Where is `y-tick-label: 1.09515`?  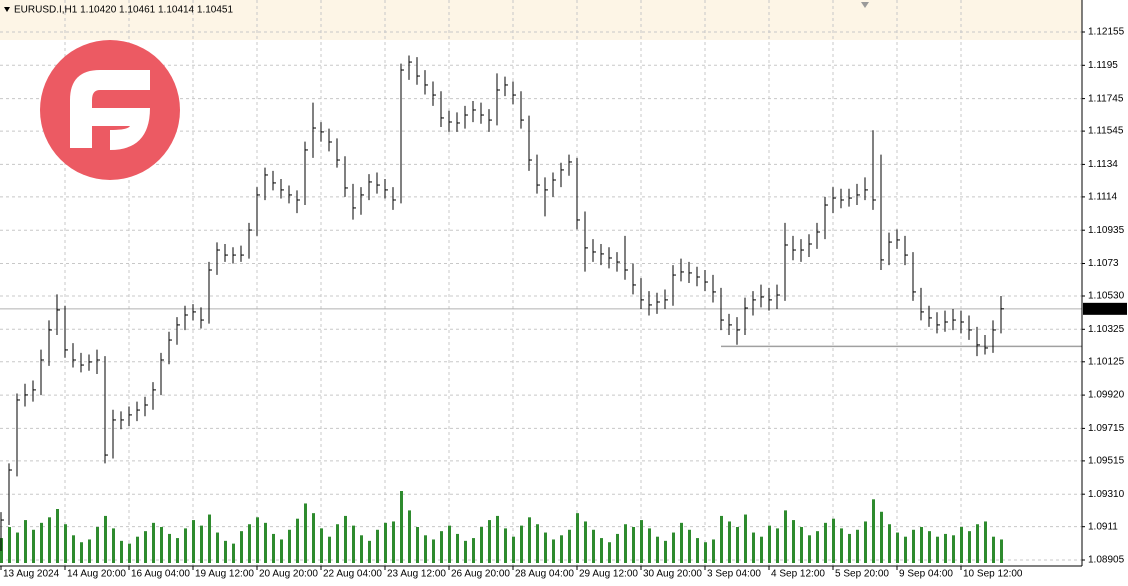 y-tick-label: 1.09515 is located at coordinates (1106, 461).